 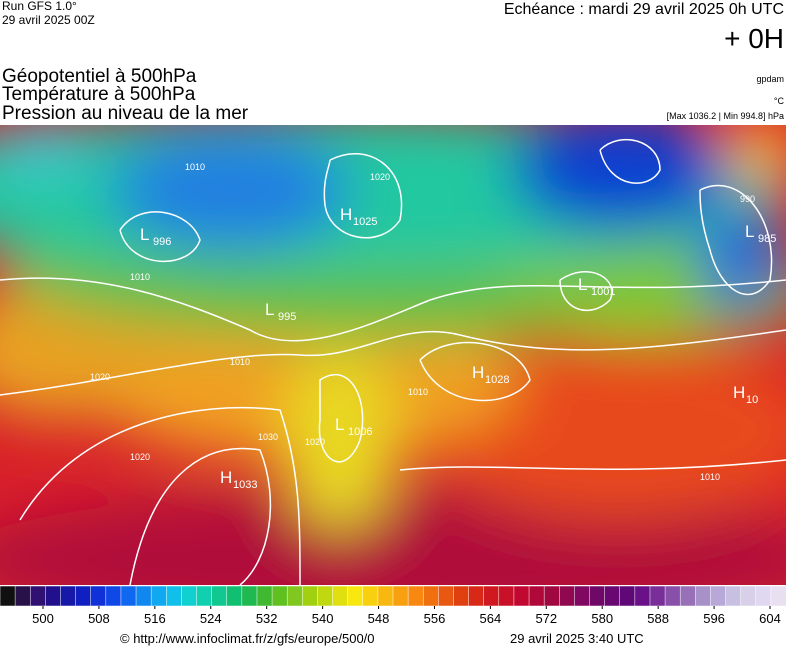 I want to click on colorbar-label: 532, so click(x=267, y=618).